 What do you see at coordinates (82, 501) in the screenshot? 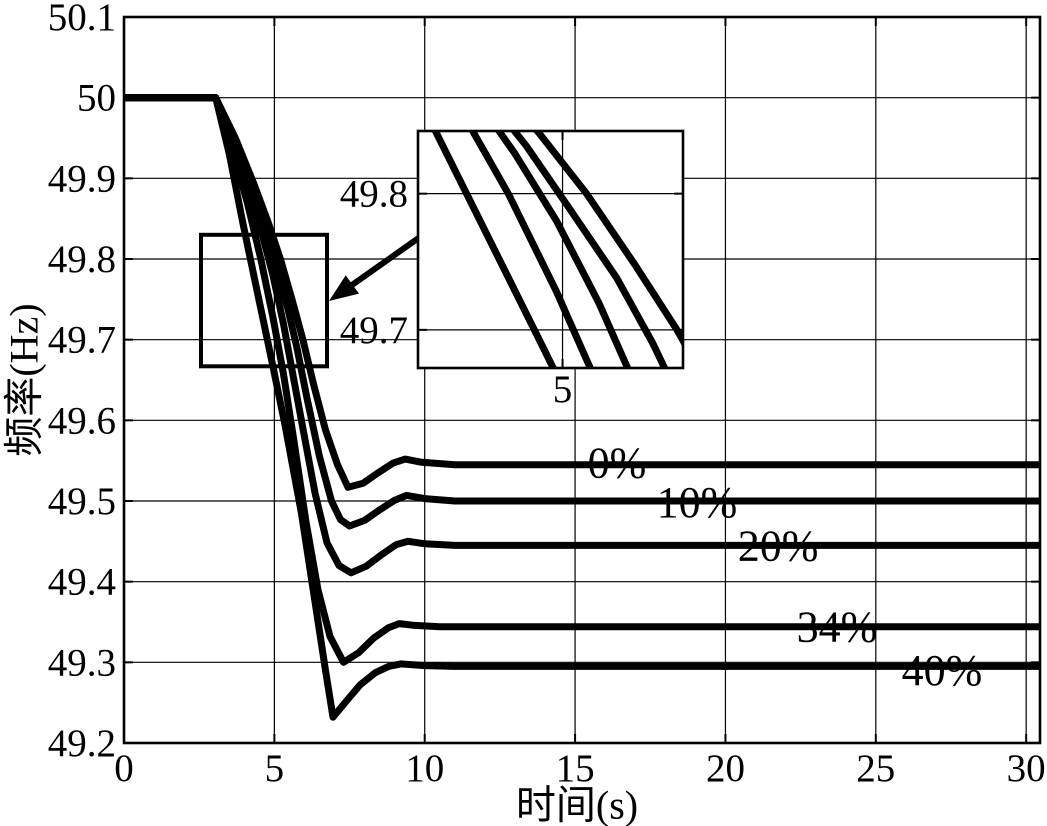
I see `y-tick-label: 49.5` at bounding box center [82, 501].